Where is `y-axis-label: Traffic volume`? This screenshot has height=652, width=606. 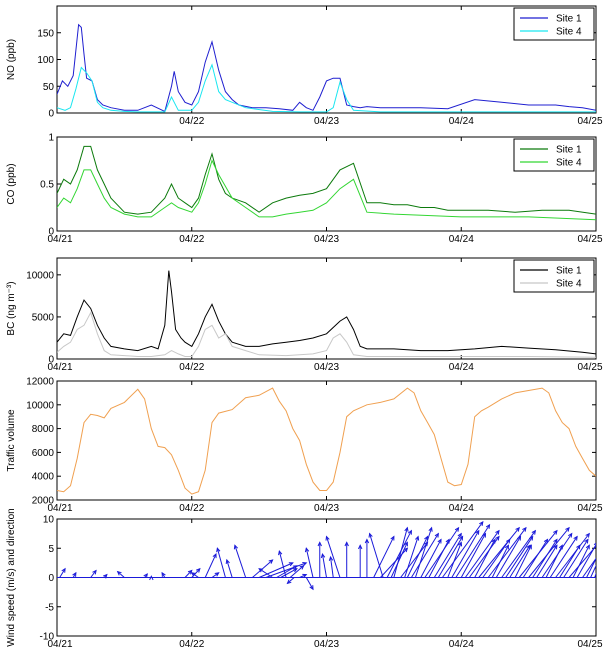 y-axis-label: Traffic volume is located at coordinates (11, 440).